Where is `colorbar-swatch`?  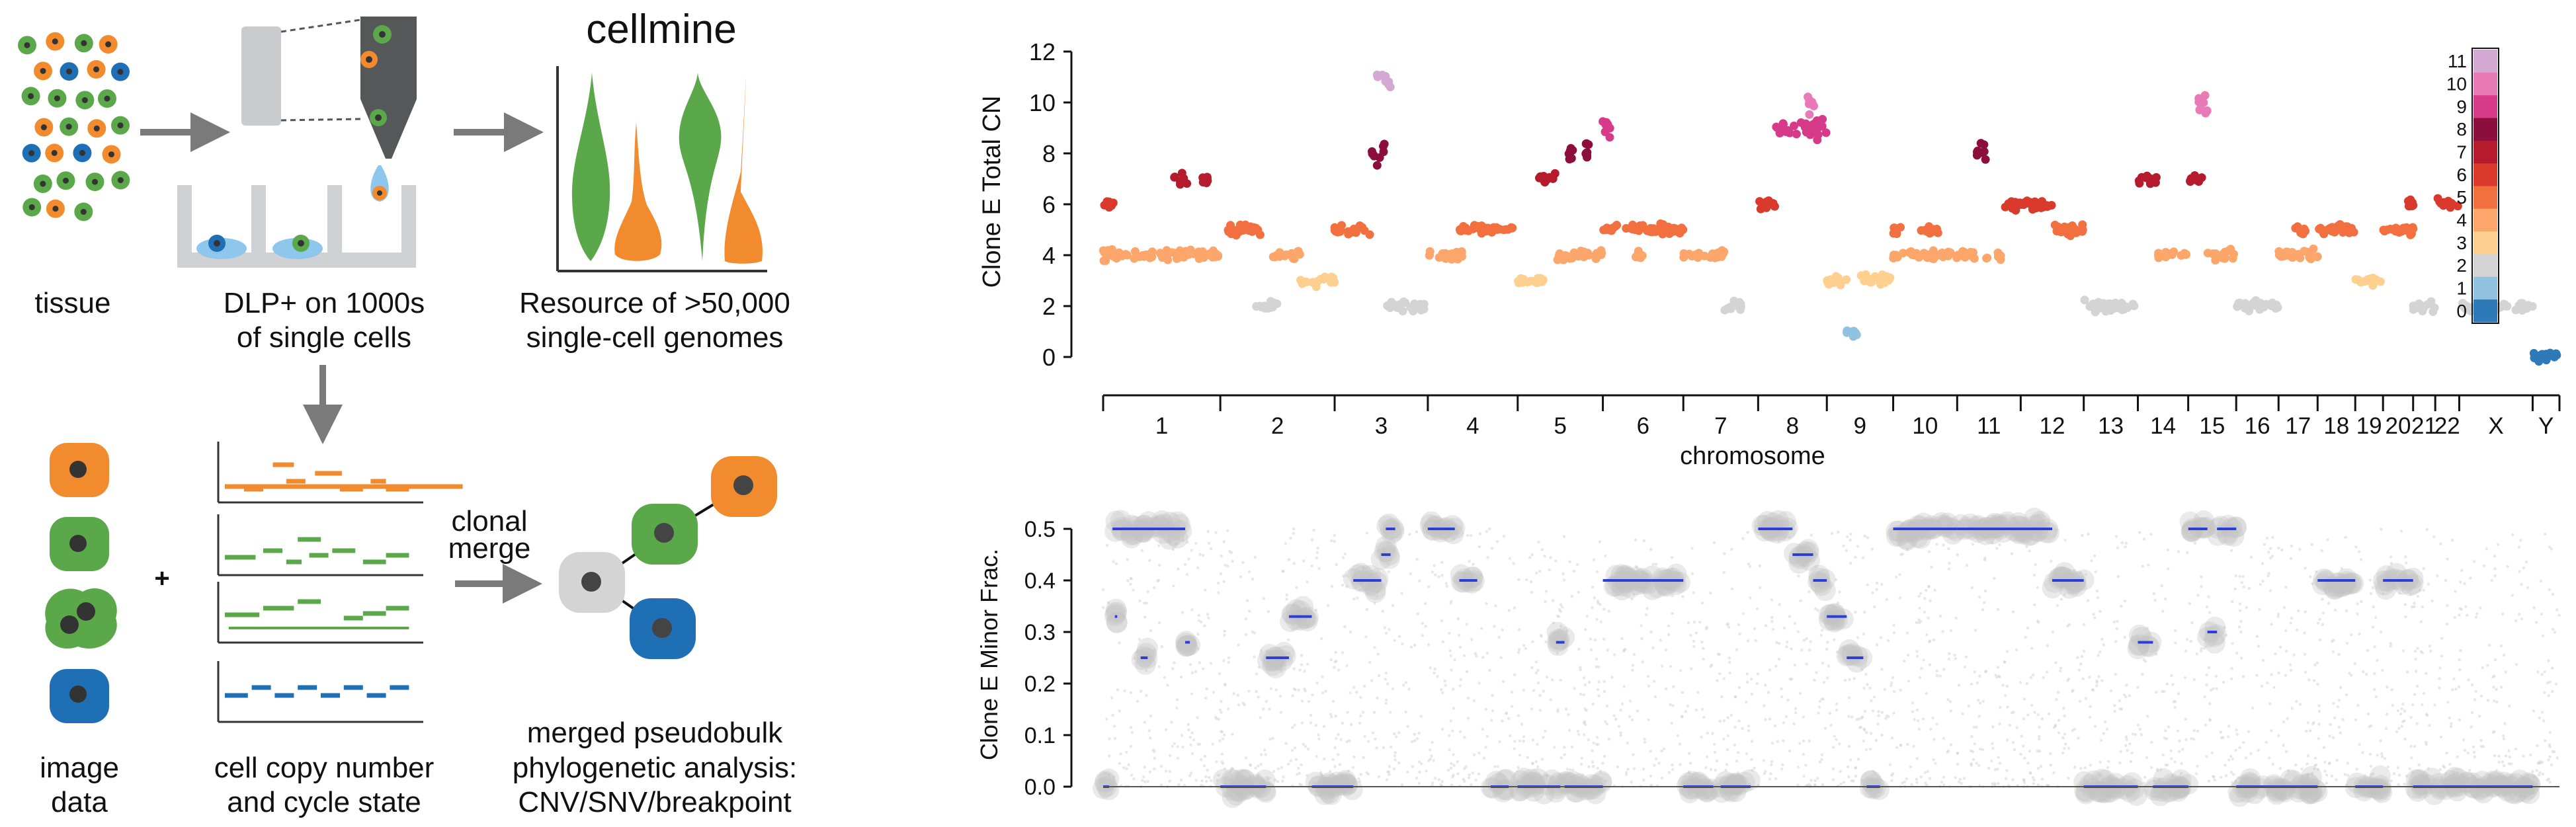
colorbar-swatch is located at coordinates (2485, 84).